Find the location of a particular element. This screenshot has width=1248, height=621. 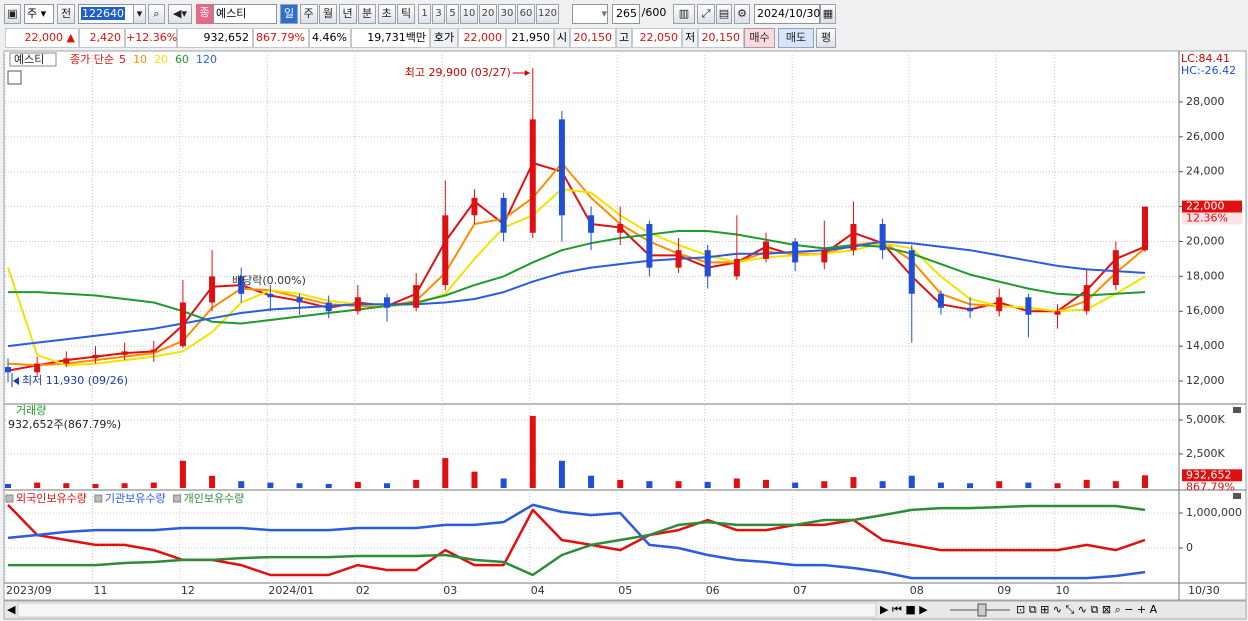

settings-button: ⚙ is located at coordinates (742, 14).